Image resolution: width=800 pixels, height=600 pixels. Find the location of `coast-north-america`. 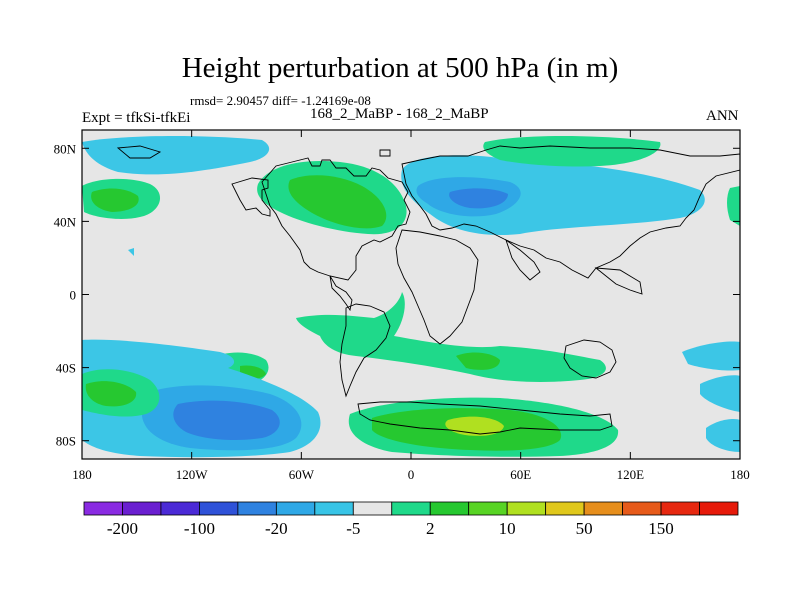

coast-north-america is located at coordinates (336, 219).